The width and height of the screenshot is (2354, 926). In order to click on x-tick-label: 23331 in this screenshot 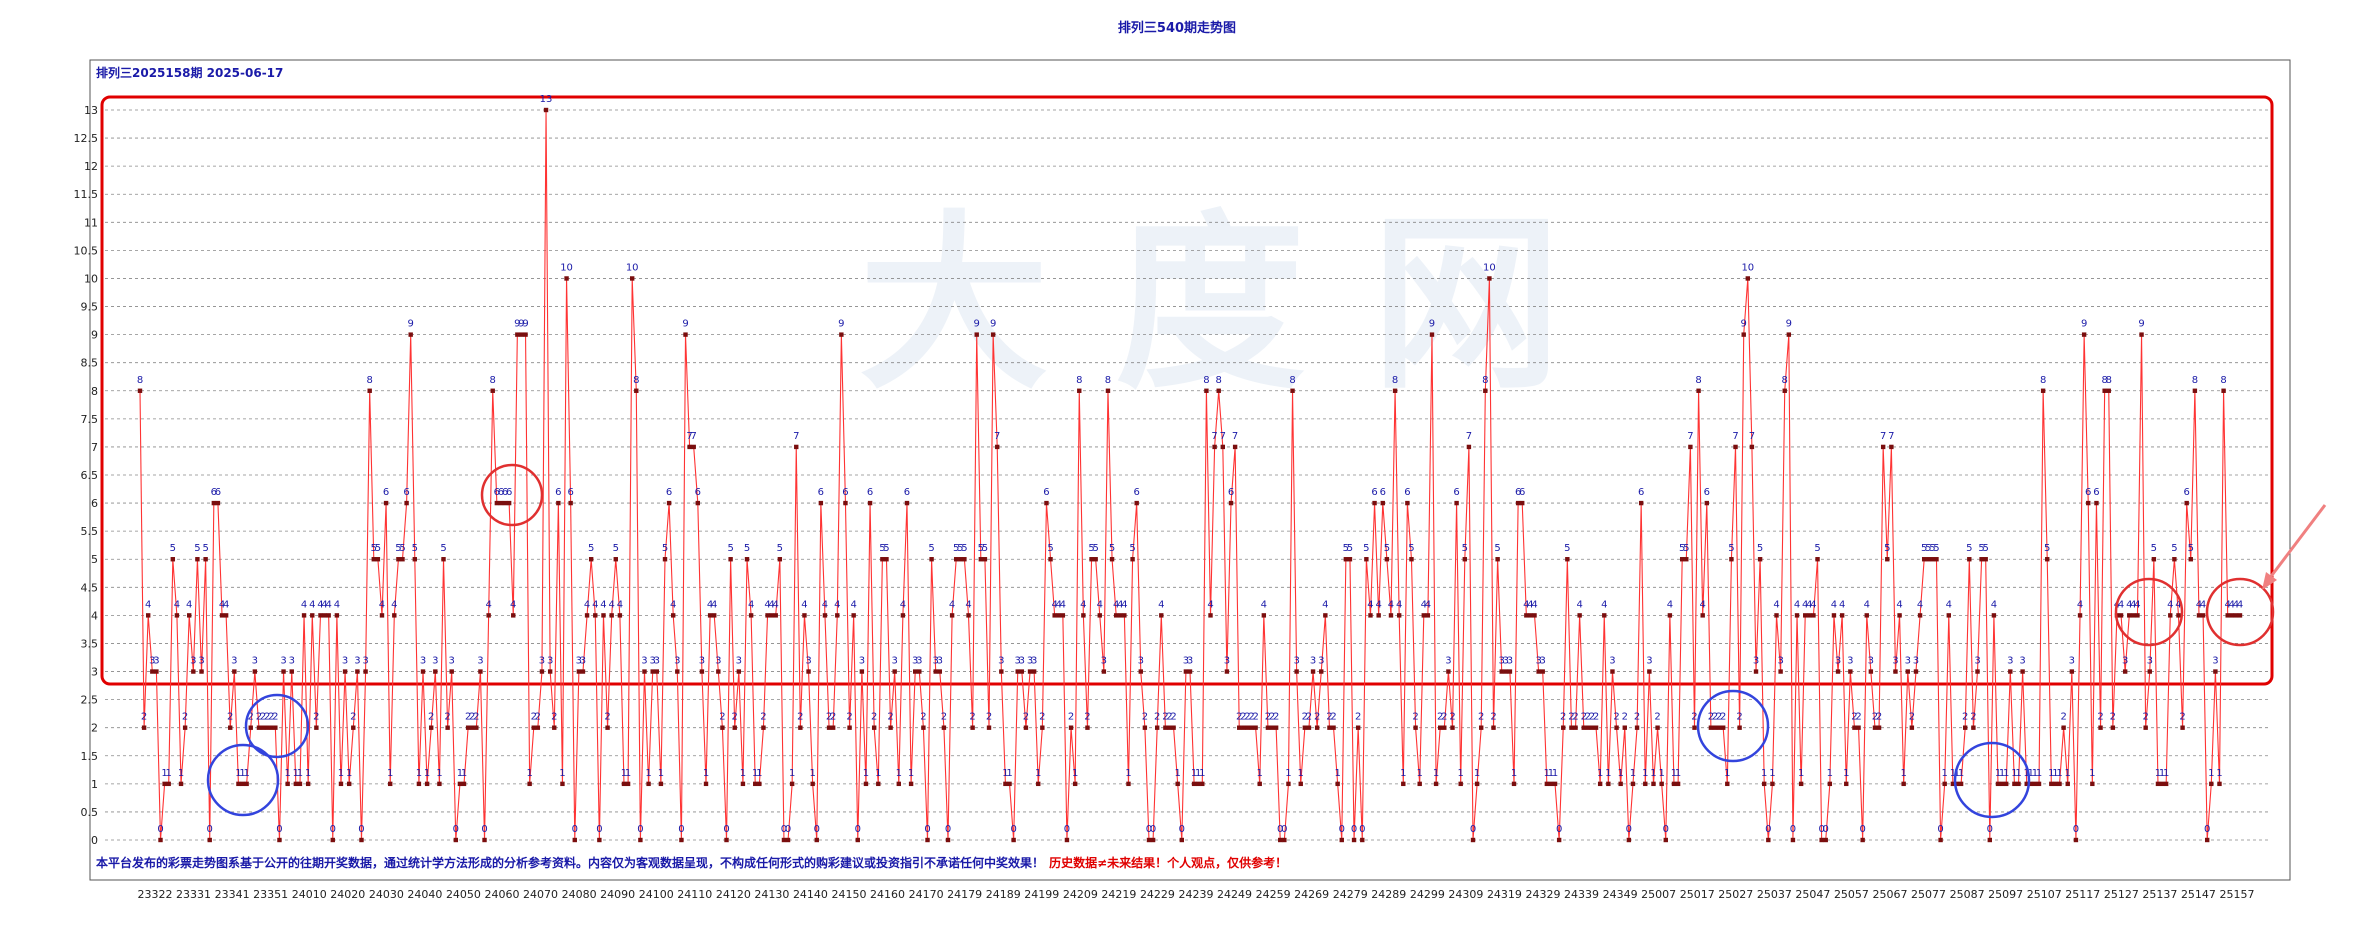, I will do `click(193, 894)`.